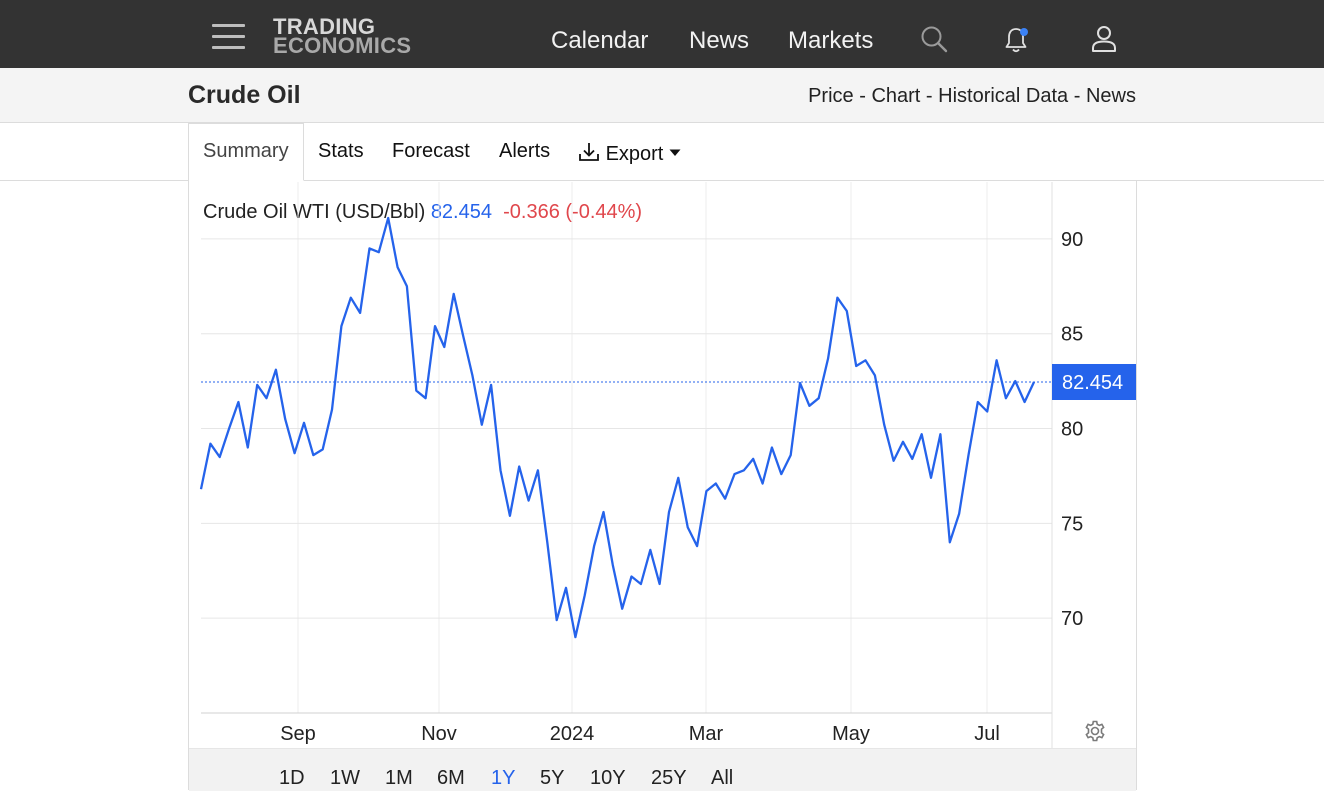 This screenshot has height=791, width=1324. I want to click on menu-icon, so click(228, 37).